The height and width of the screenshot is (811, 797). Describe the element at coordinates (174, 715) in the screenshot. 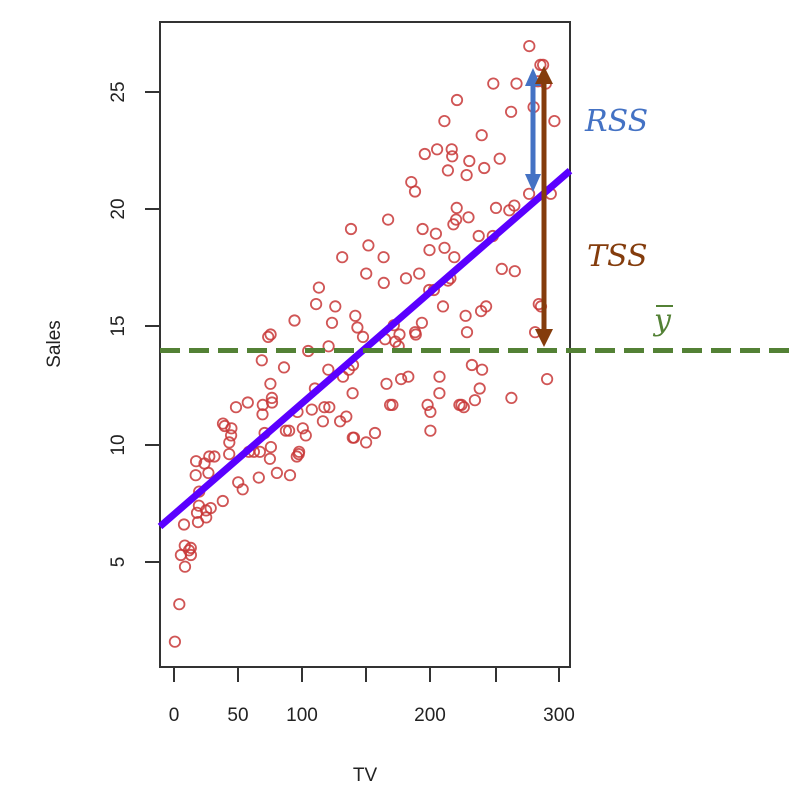

I see `x-tick-label: 0` at that location.